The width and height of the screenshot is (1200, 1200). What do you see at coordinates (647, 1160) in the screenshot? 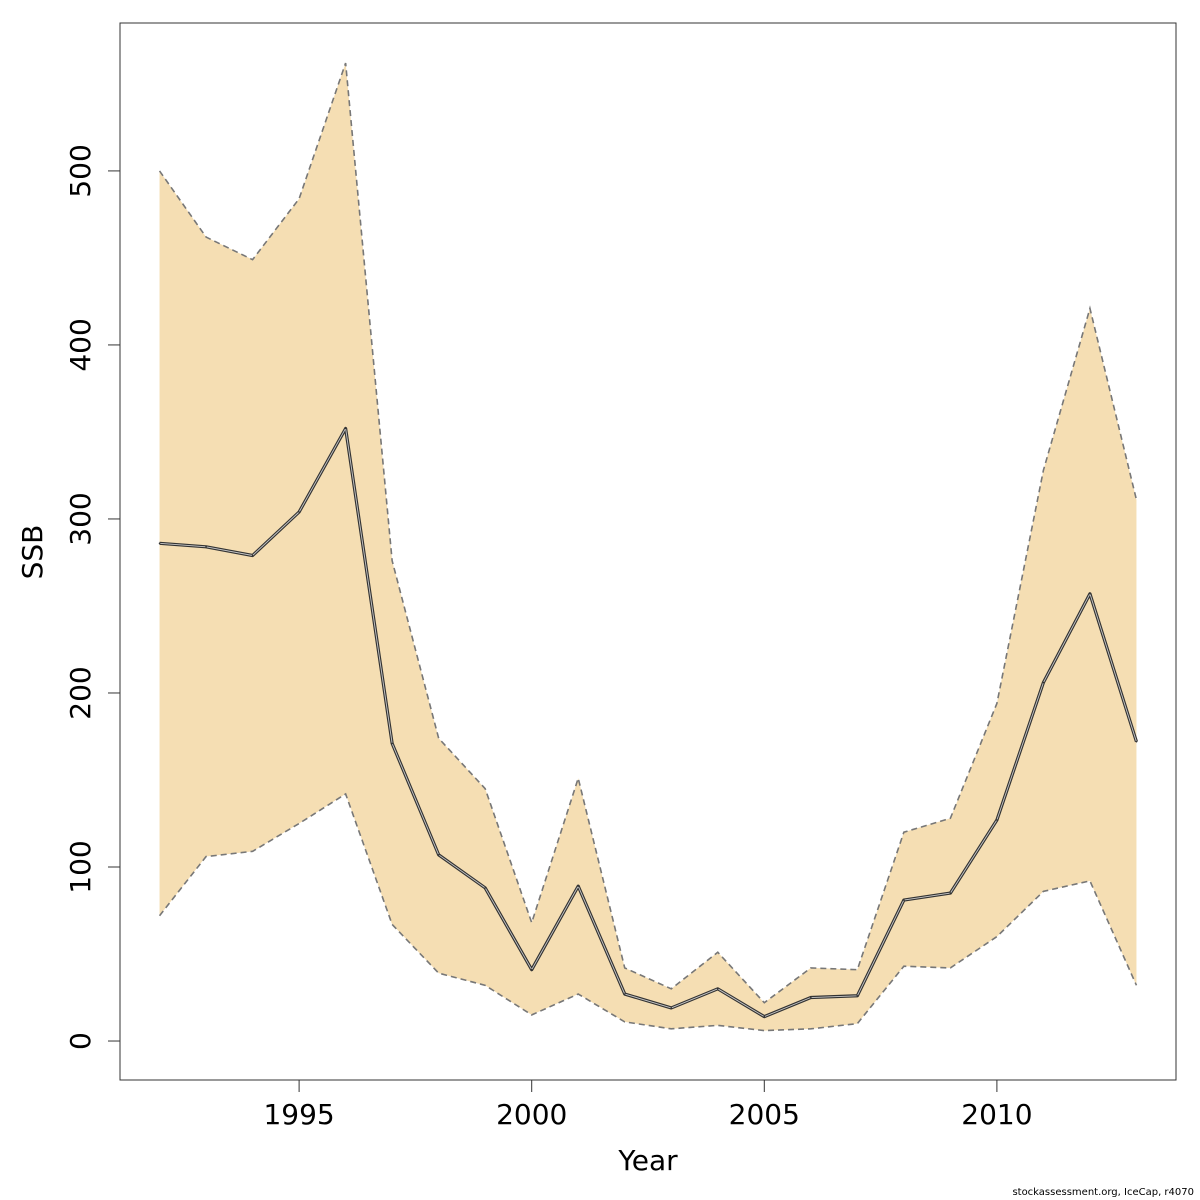
I see `x-axis-label: Year` at bounding box center [647, 1160].